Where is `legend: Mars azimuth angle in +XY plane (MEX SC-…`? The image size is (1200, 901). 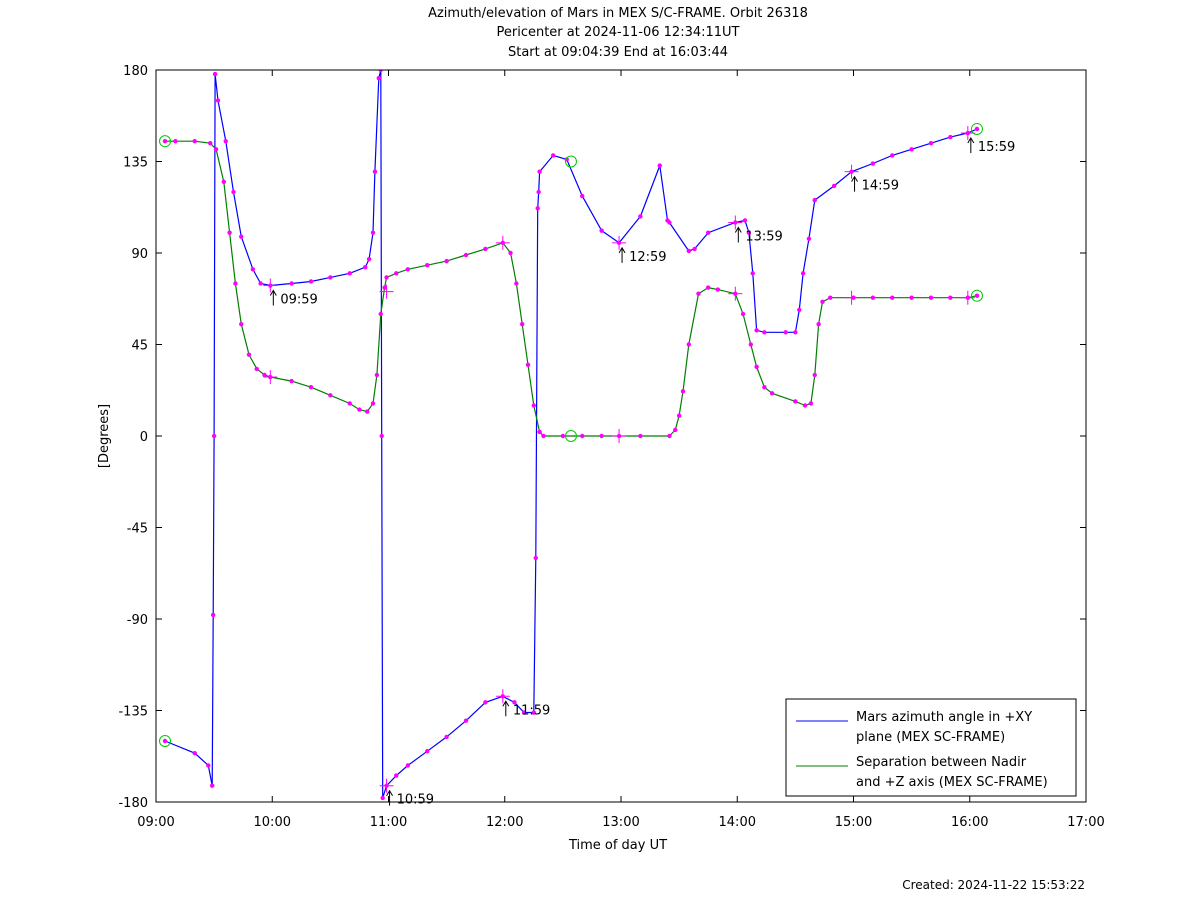 legend: Mars azimuth angle in +XY plane (MEX SC-… is located at coordinates (931, 747).